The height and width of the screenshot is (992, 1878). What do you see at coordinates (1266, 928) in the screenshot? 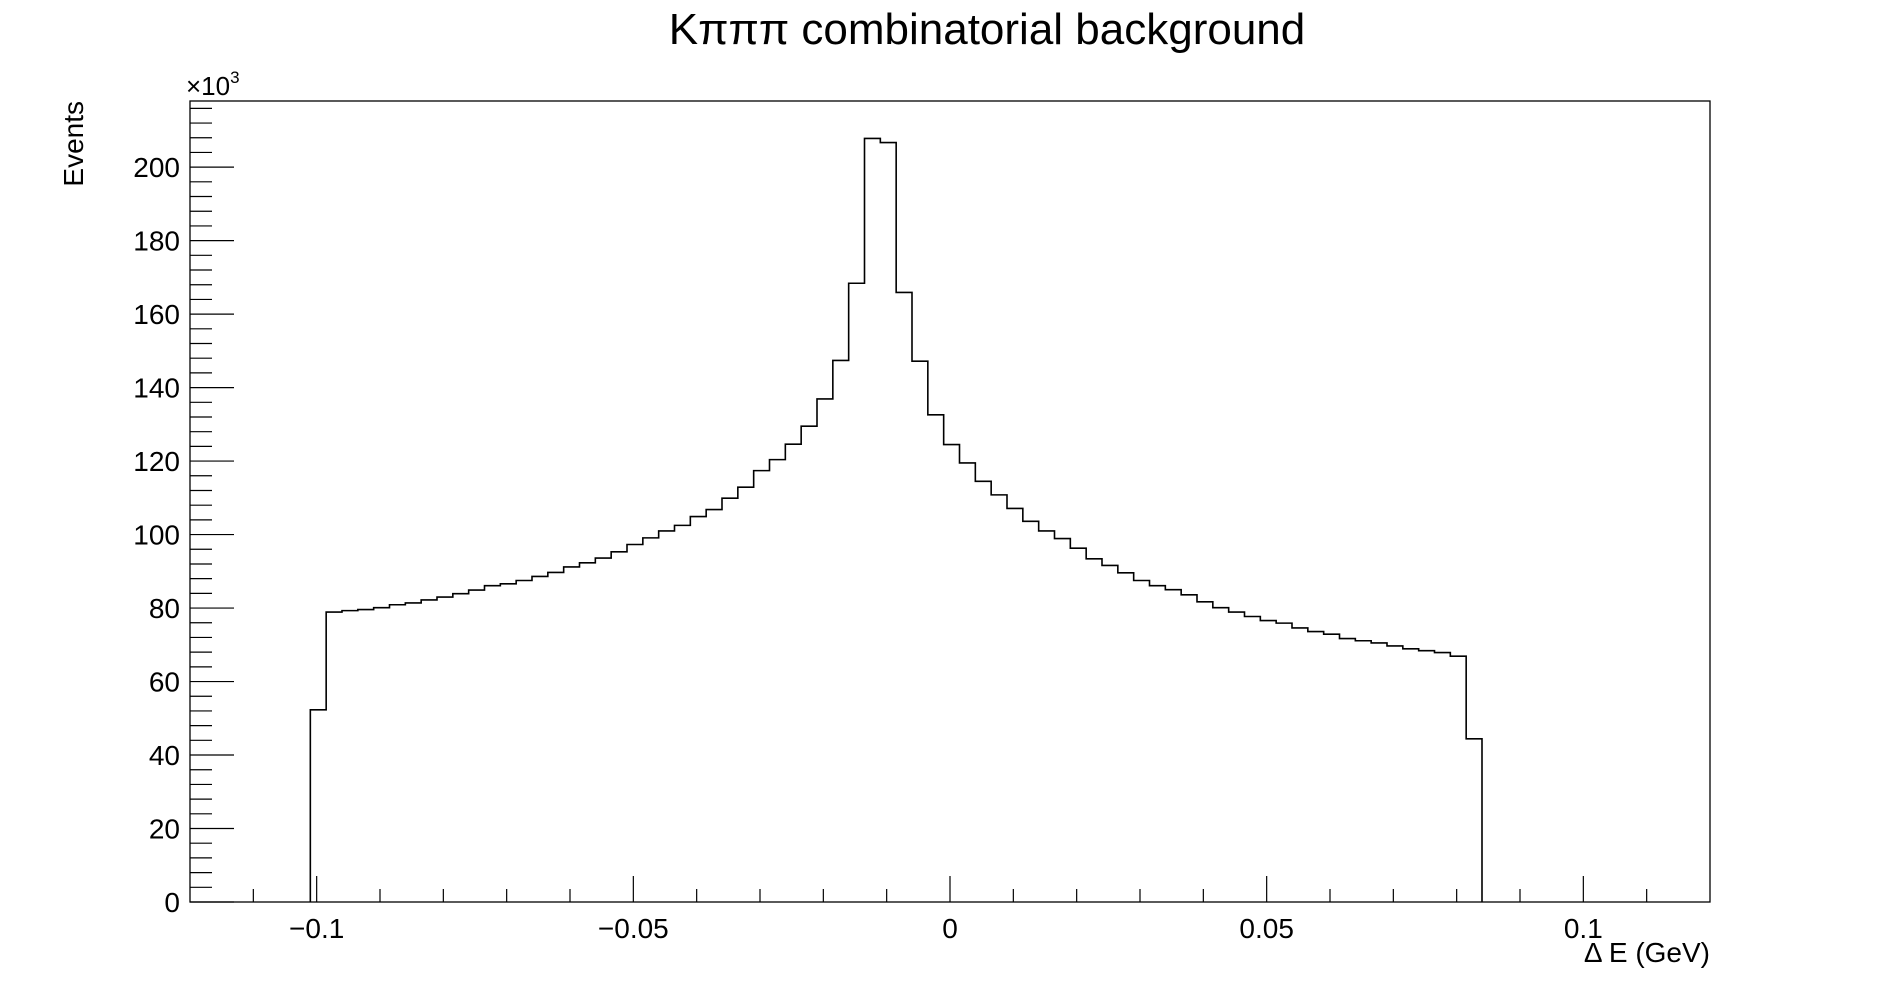
I see `x-tick-label: 0.05` at bounding box center [1266, 928].